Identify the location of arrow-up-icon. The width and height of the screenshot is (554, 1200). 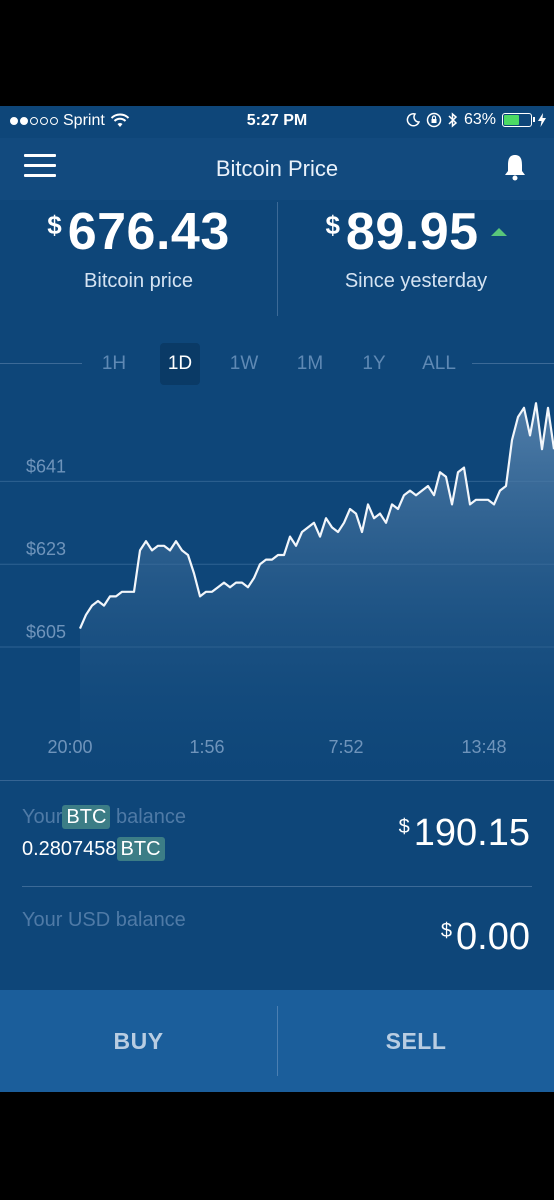
(498, 232).